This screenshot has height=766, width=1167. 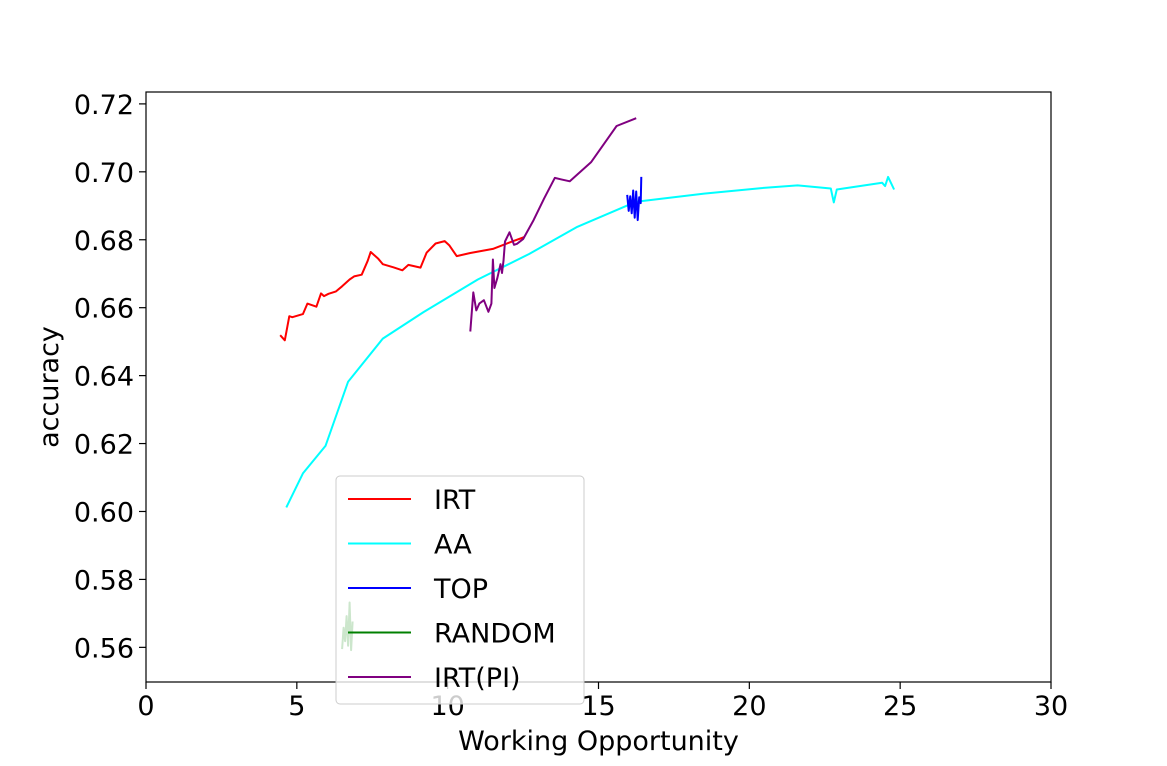 I want to click on y-tick-label: 0.64, so click(x=104, y=377).